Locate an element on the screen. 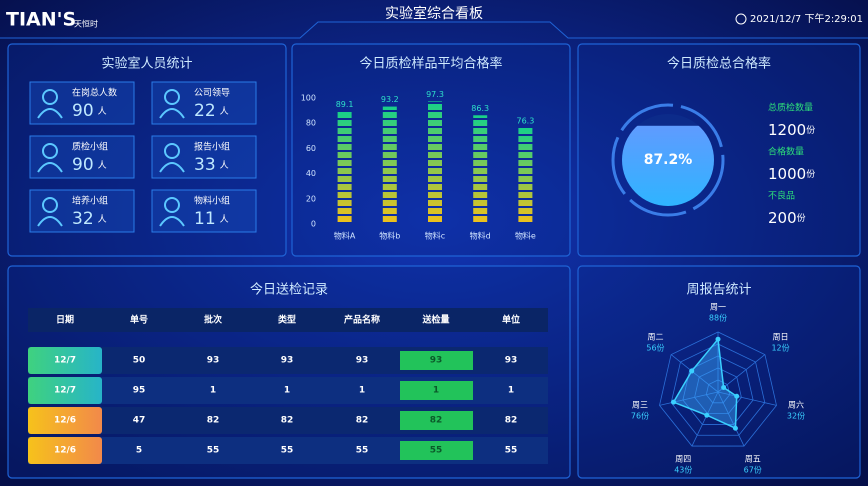 The width and height of the screenshot is (868, 486). gauge-ring is located at coordinates (668, 160).